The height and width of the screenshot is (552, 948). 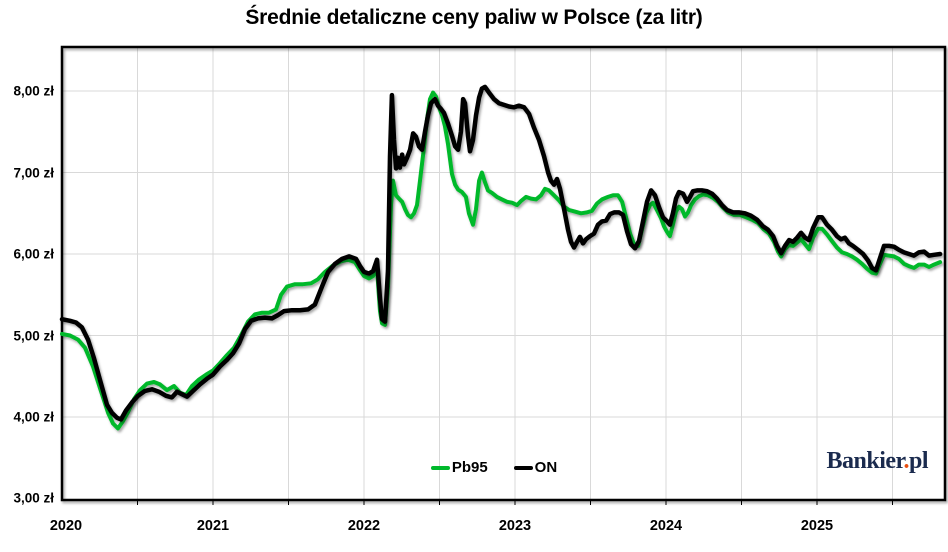 I want to click on y-tick-label: 4,00 zł, so click(x=33, y=417).